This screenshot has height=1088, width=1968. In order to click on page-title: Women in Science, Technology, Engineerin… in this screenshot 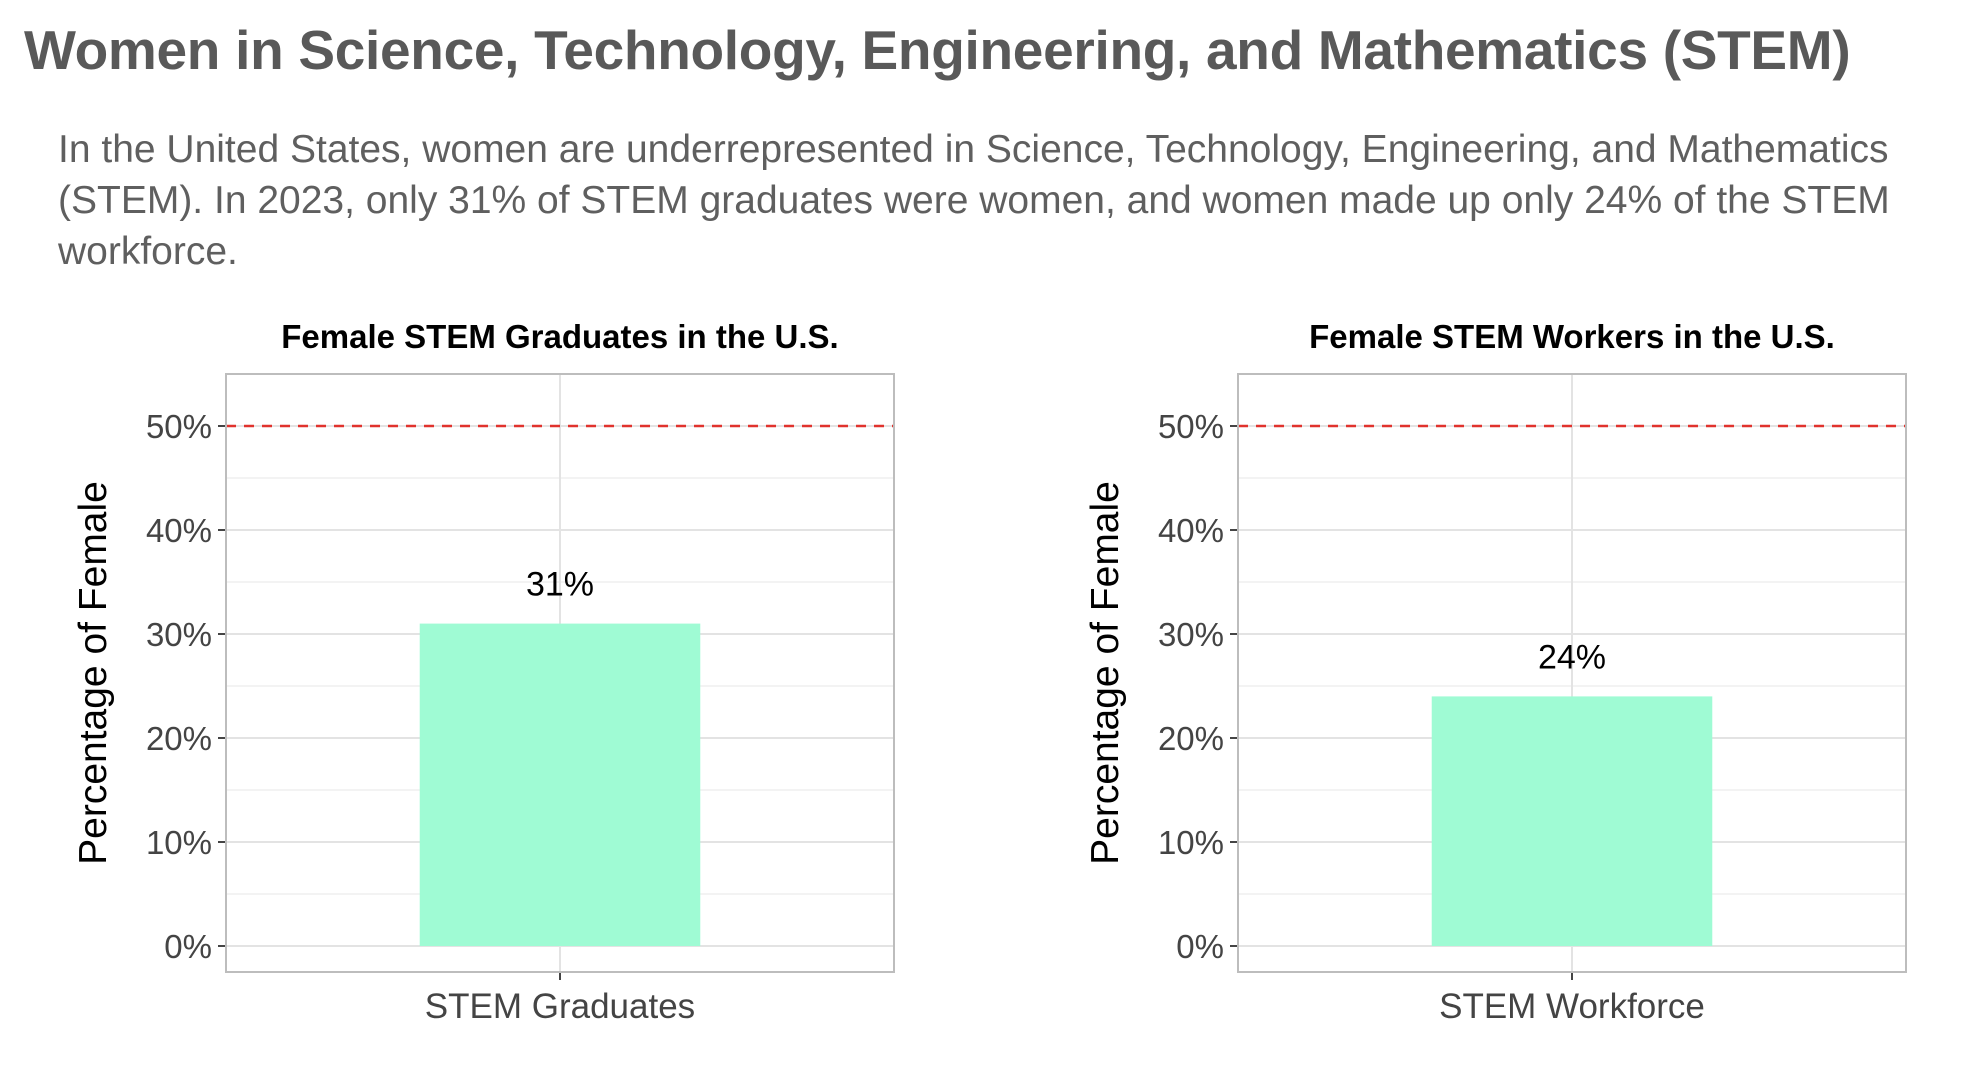, I will do `click(937, 50)`.